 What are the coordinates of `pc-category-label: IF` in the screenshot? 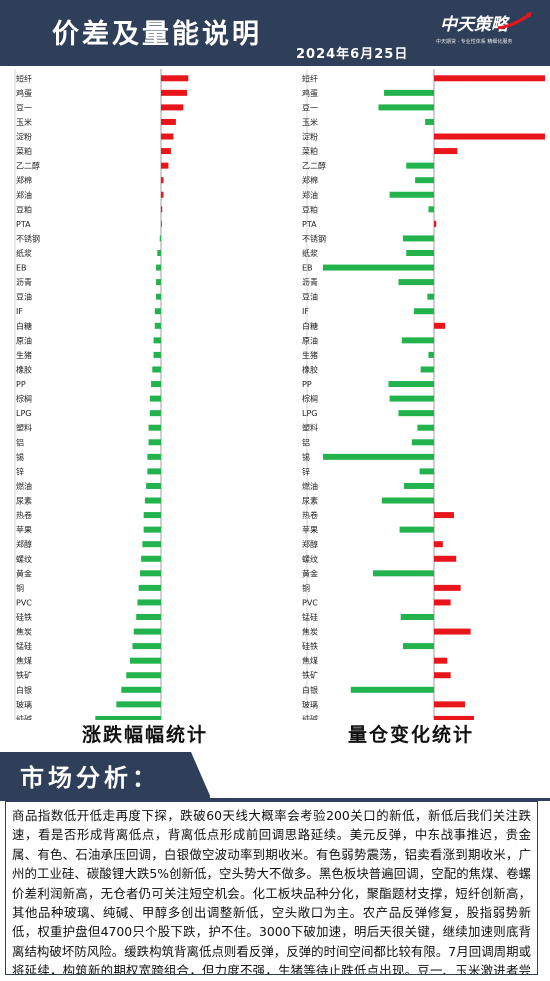 It's located at (19, 311).